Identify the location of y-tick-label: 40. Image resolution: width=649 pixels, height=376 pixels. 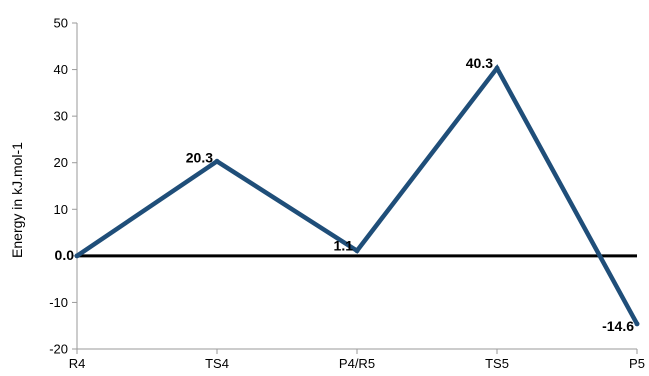
(61, 69).